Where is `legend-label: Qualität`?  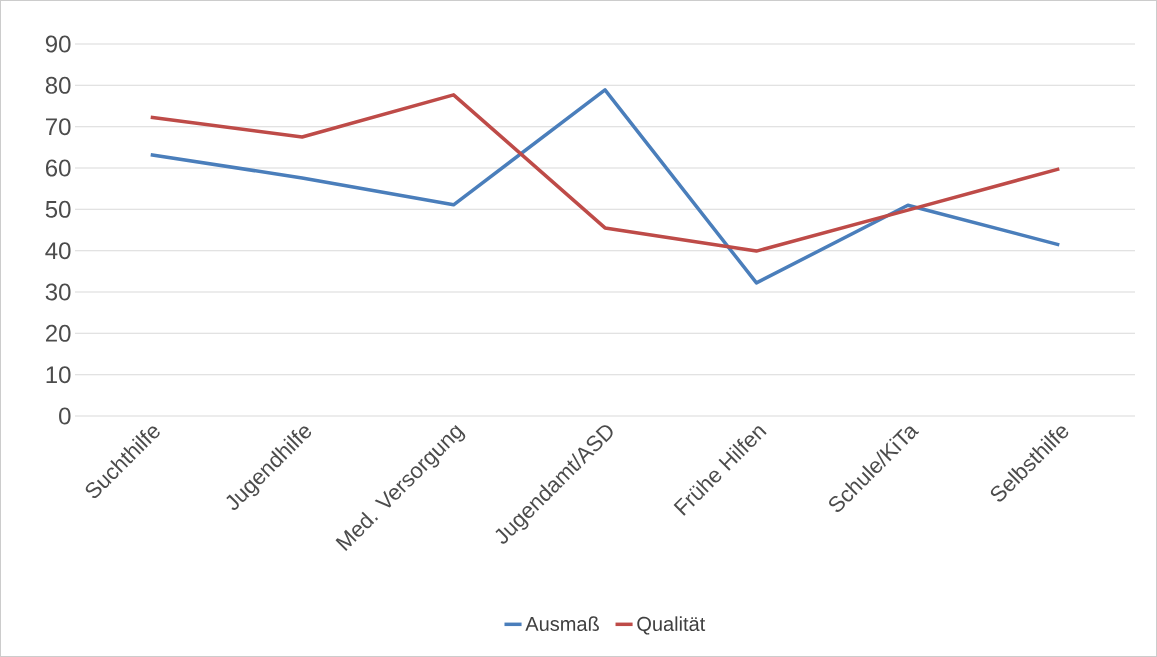 legend-label: Qualität is located at coordinates (671, 625).